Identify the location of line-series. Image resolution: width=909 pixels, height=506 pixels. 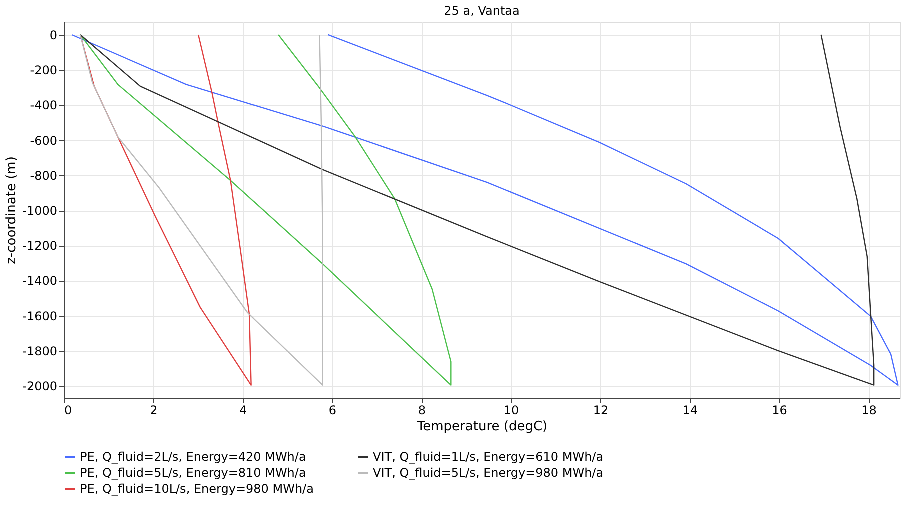
(166, 210).